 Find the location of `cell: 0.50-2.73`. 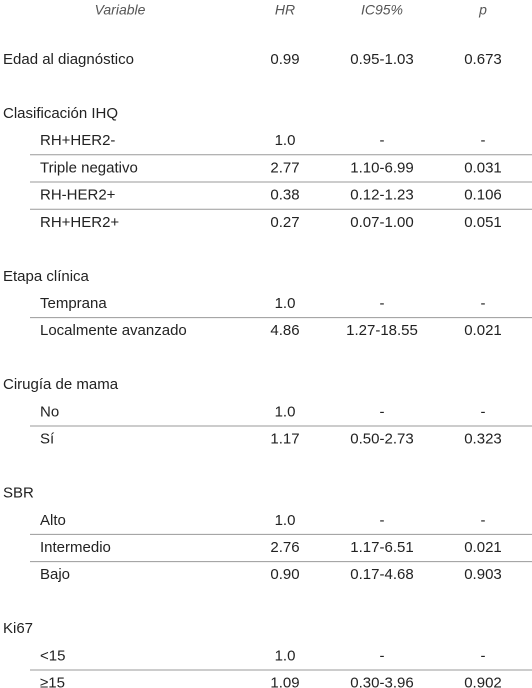

cell: 0.50-2.73 is located at coordinates (381, 439).